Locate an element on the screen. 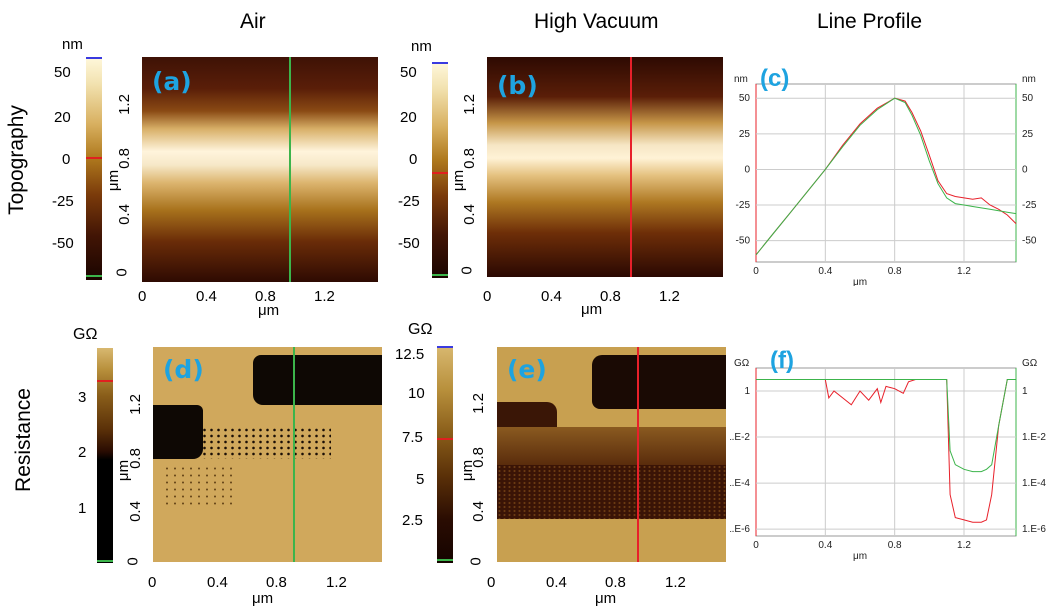 Image resolution: width=1048 pixels, height=616 pixels. map-e-xtick: 0.4 is located at coordinates (556, 582).